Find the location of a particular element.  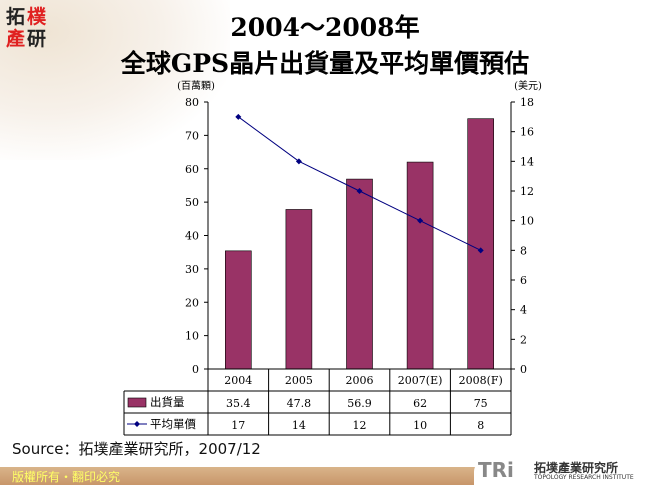

data-label: 56.9 is located at coordinates (359, 403).